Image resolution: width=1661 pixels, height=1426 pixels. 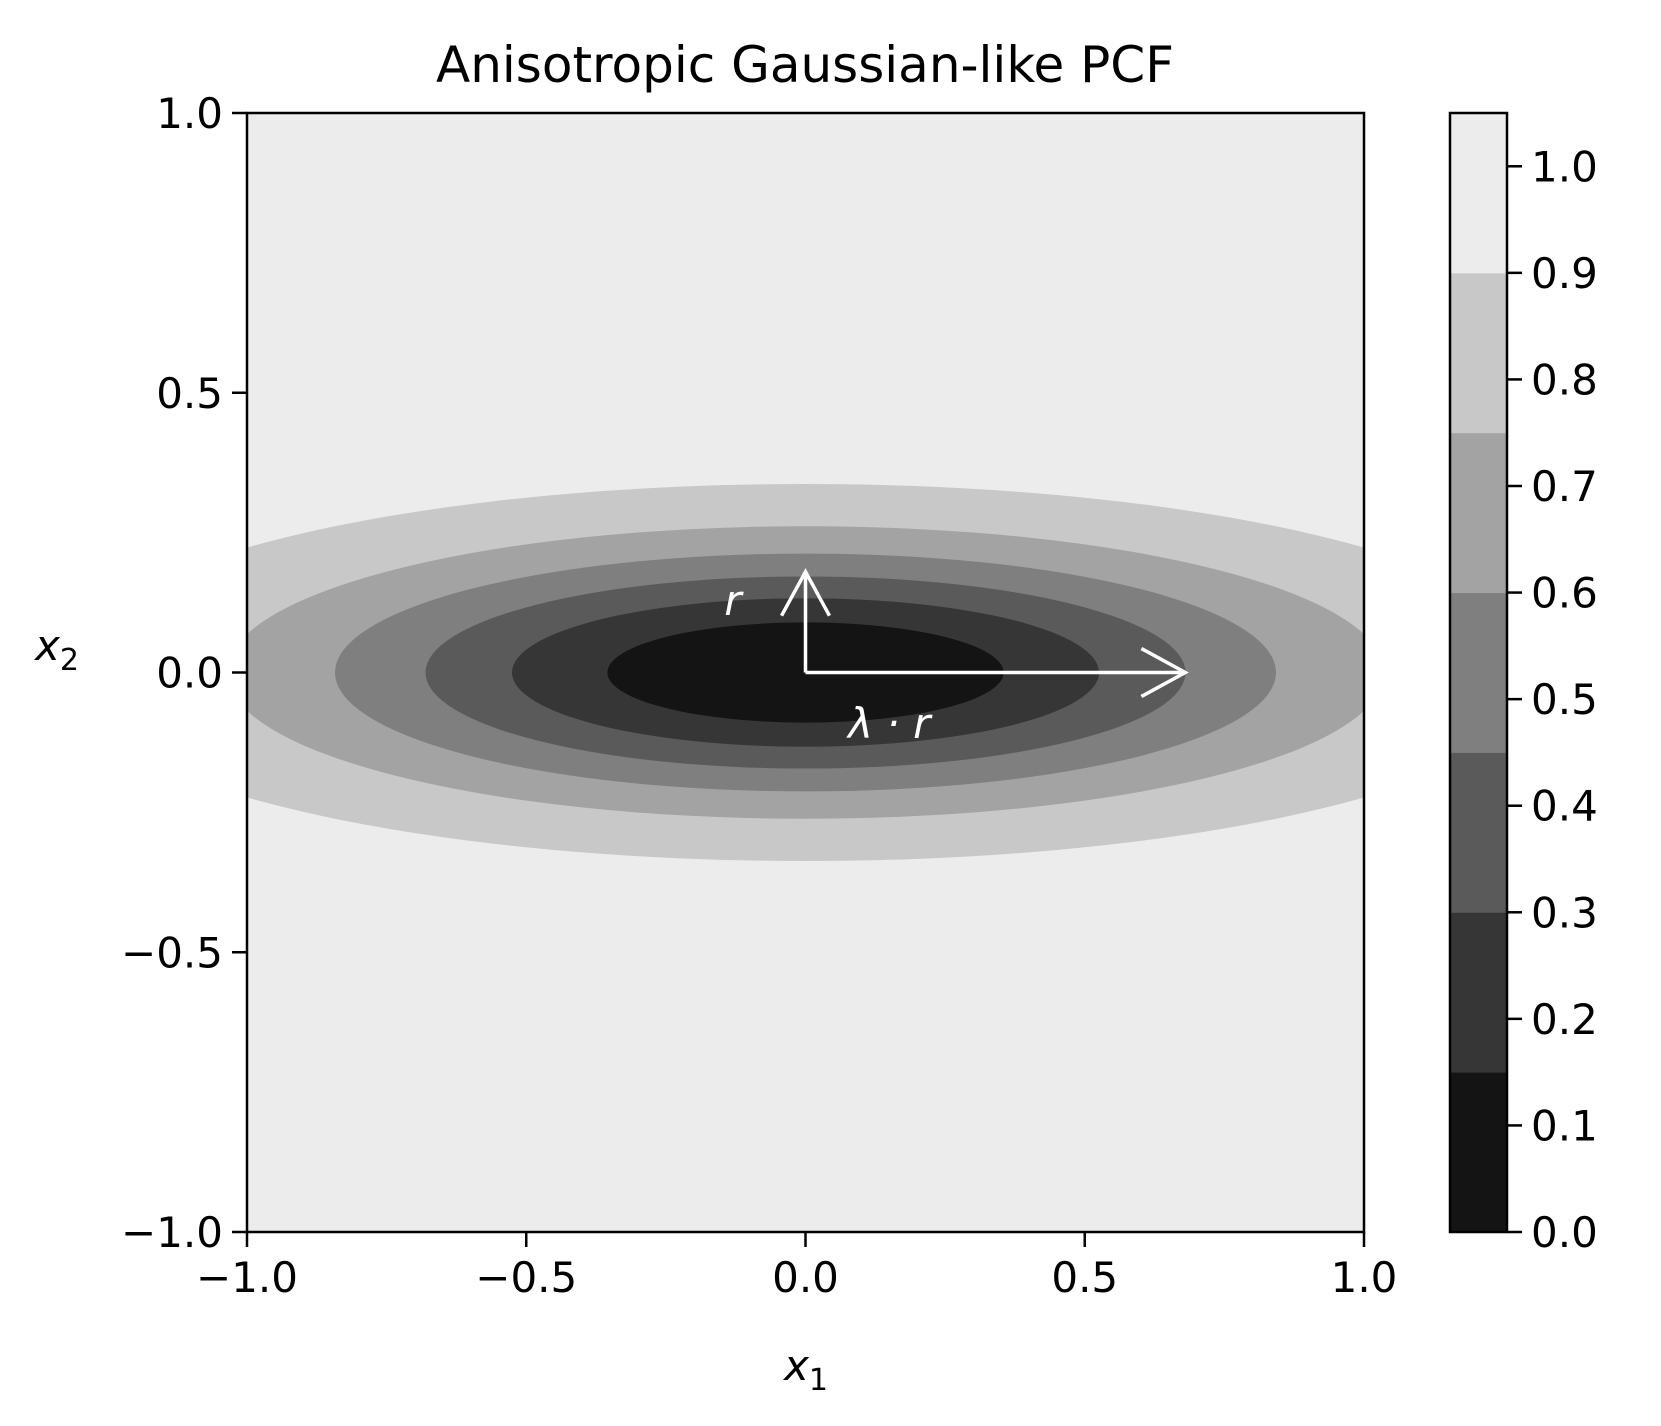 I want to click on colorbar-frame, so click(x=1478, y=672).